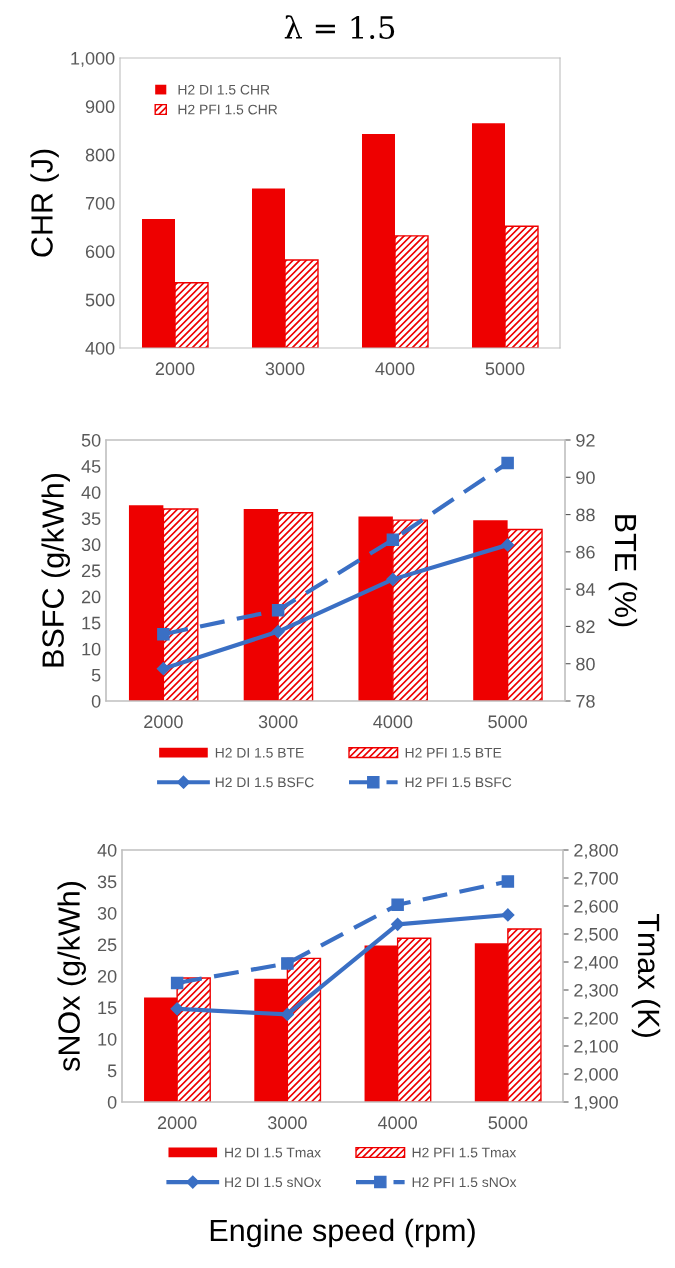  What do you see at coordinates (596, 991) in the screenshot?
I see `y2-tick-label: 2,300` at bounding box center [596, 991].